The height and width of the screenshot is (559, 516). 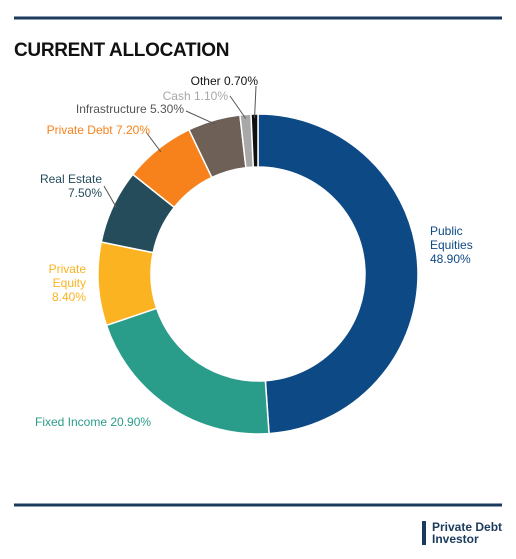 I want to click on slice-name: Infrastructure, so click(x=111, y=109).